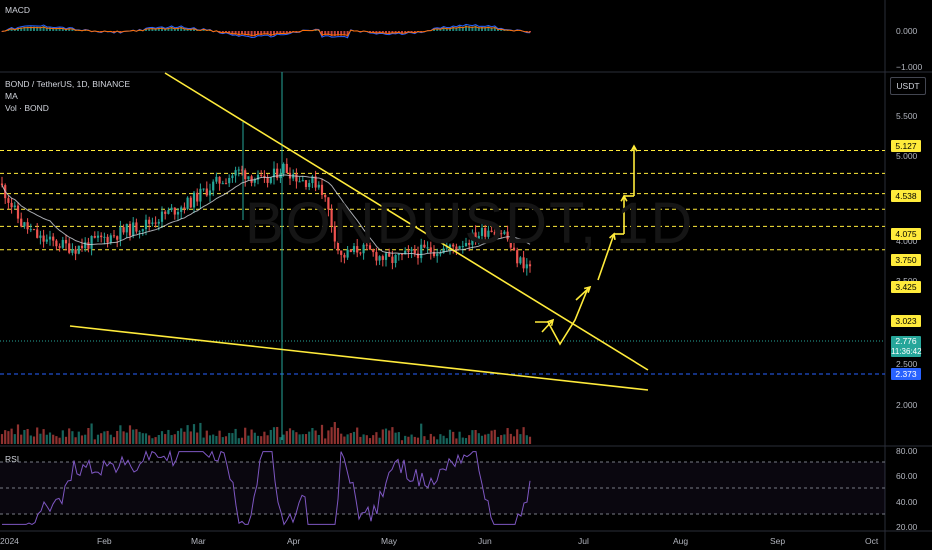 This screenshot has height=550, width=932. I want to click on time-label-aug: Aug, so click(681, 541).